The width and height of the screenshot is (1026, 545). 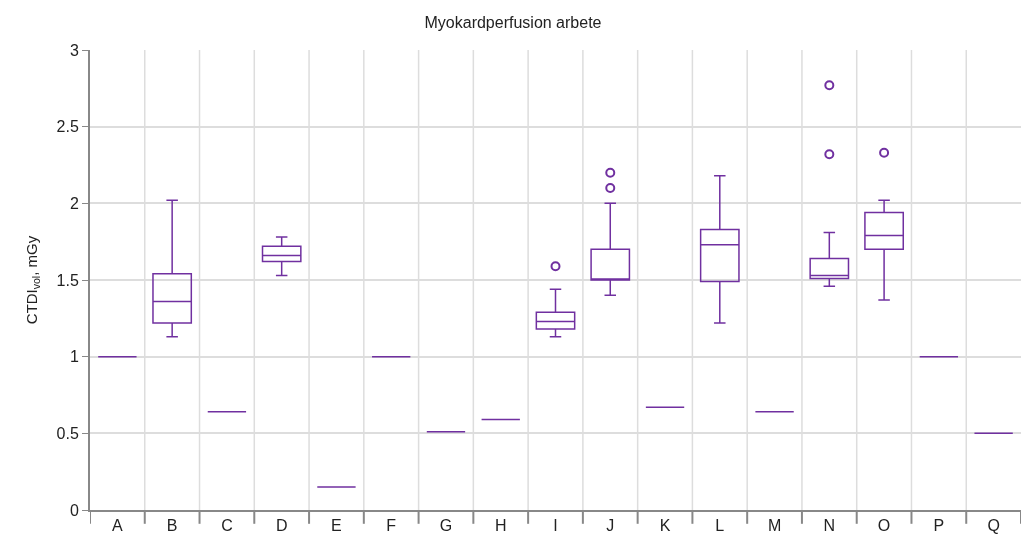 What do you see at coordinates (555, 526) in the screenshot?
I see `x-tick-label: I` at bounding box center [555, 526].